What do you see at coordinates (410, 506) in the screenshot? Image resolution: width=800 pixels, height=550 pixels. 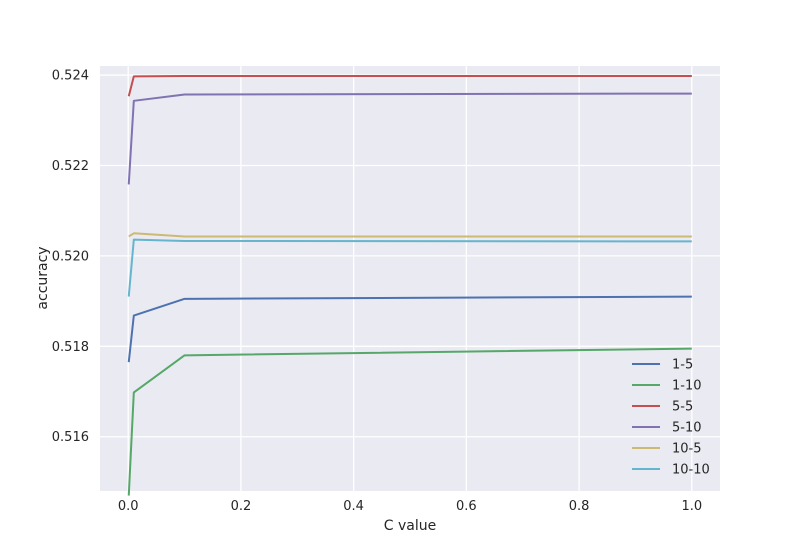 I see `x-axis-ticks: 0.0 0.2 0.4 0.6 0.8 1.0` at bounding box center [410, 506].